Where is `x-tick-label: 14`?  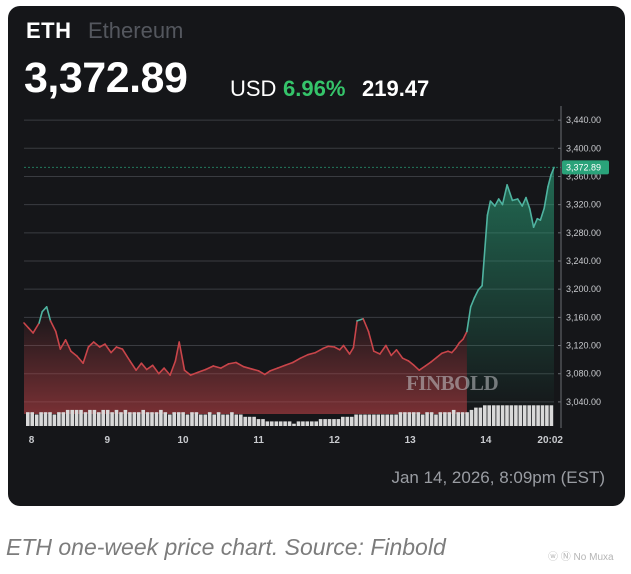
x-tick-label: 14 is located at coordinates (486, 440).